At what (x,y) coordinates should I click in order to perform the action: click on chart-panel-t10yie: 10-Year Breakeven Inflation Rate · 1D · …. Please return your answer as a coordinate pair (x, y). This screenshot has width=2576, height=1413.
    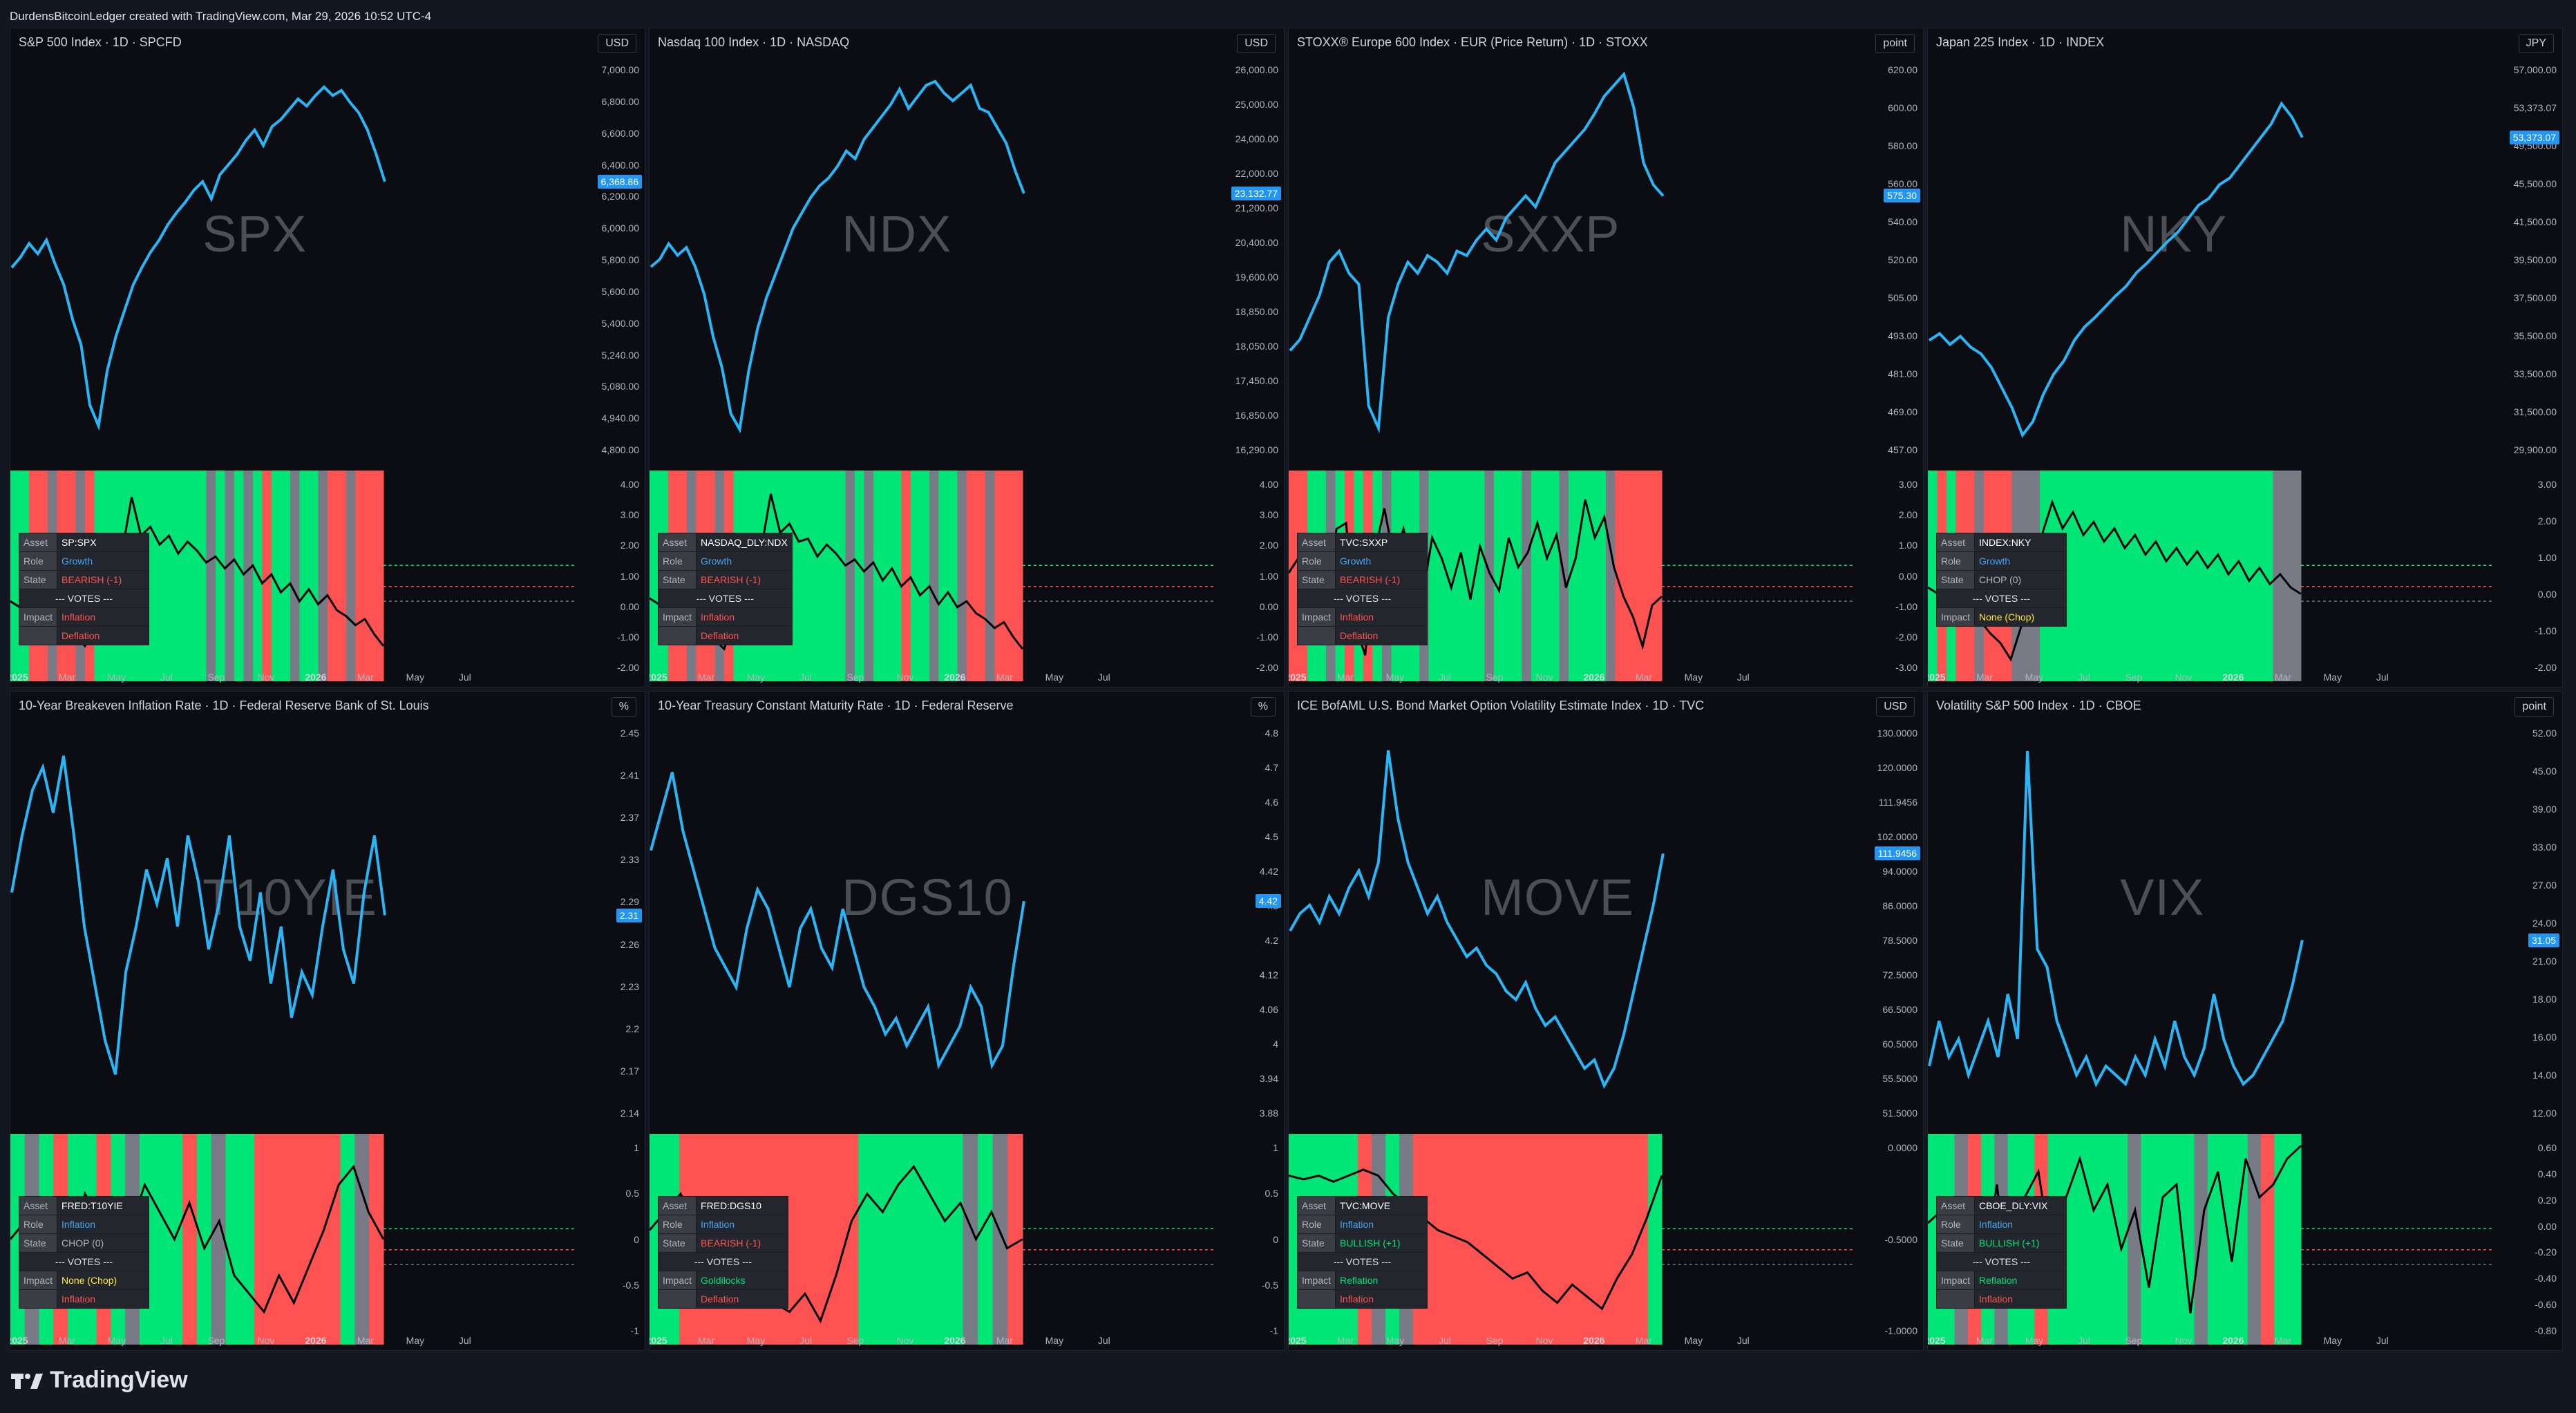
    Looking at the image, I should click on (327, 1021).